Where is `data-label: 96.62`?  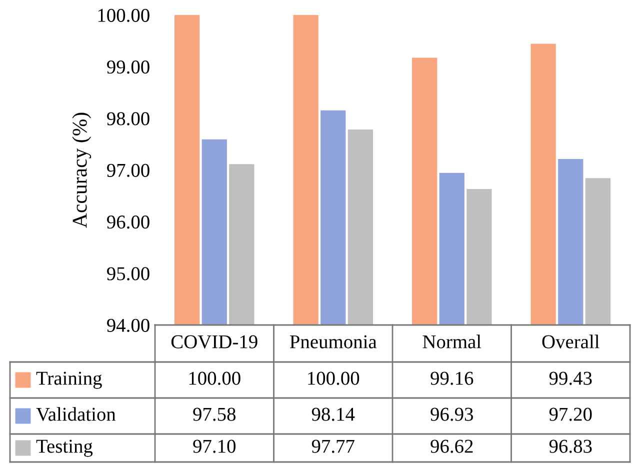 data-label: 96.62 is located at coordinates (451, 446).